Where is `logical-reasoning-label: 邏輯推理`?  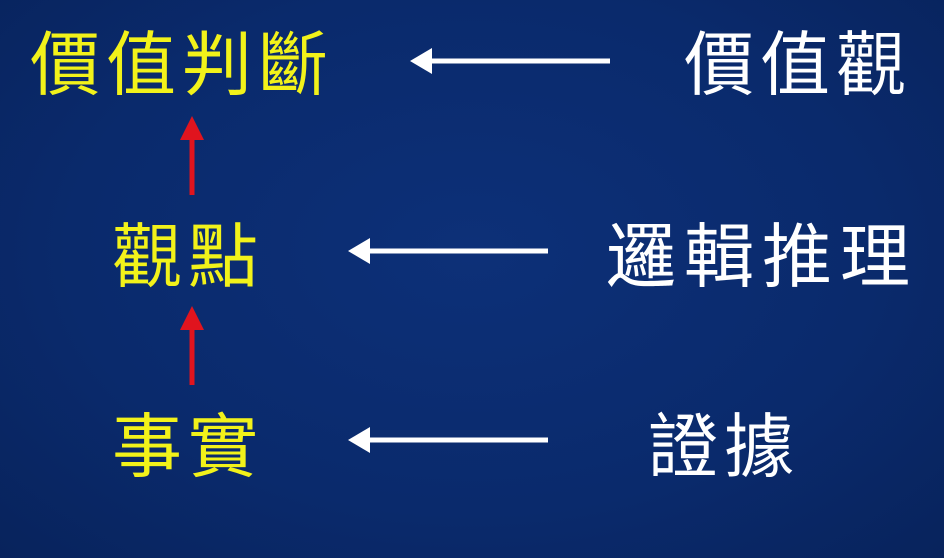 logical-reasoning-label: 邏輯推理 is located at coordinates (762, 257).